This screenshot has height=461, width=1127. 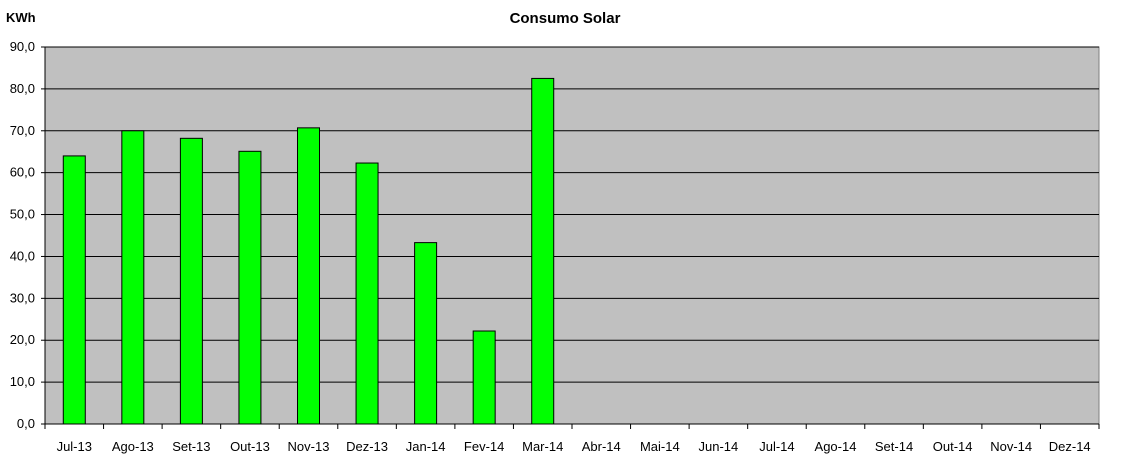 I want to click on x-tick-label: Nov-13, so click(x=309, y=446).